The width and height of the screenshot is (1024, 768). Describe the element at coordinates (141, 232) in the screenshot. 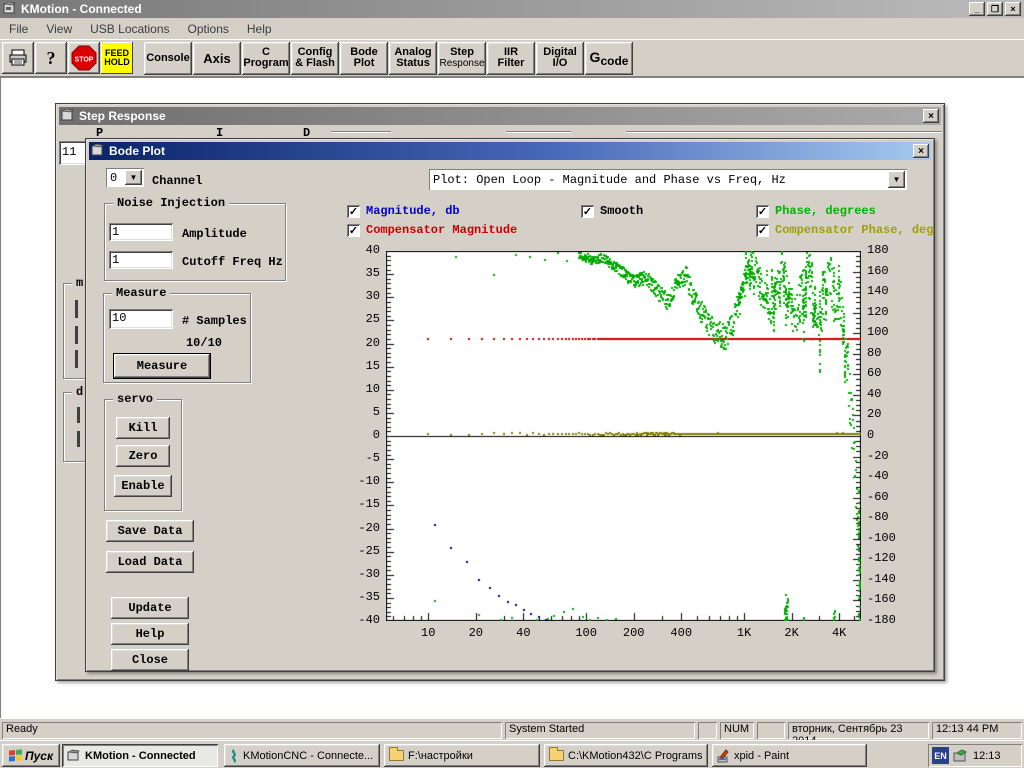

I see `amplitude-field: 1` at that location.